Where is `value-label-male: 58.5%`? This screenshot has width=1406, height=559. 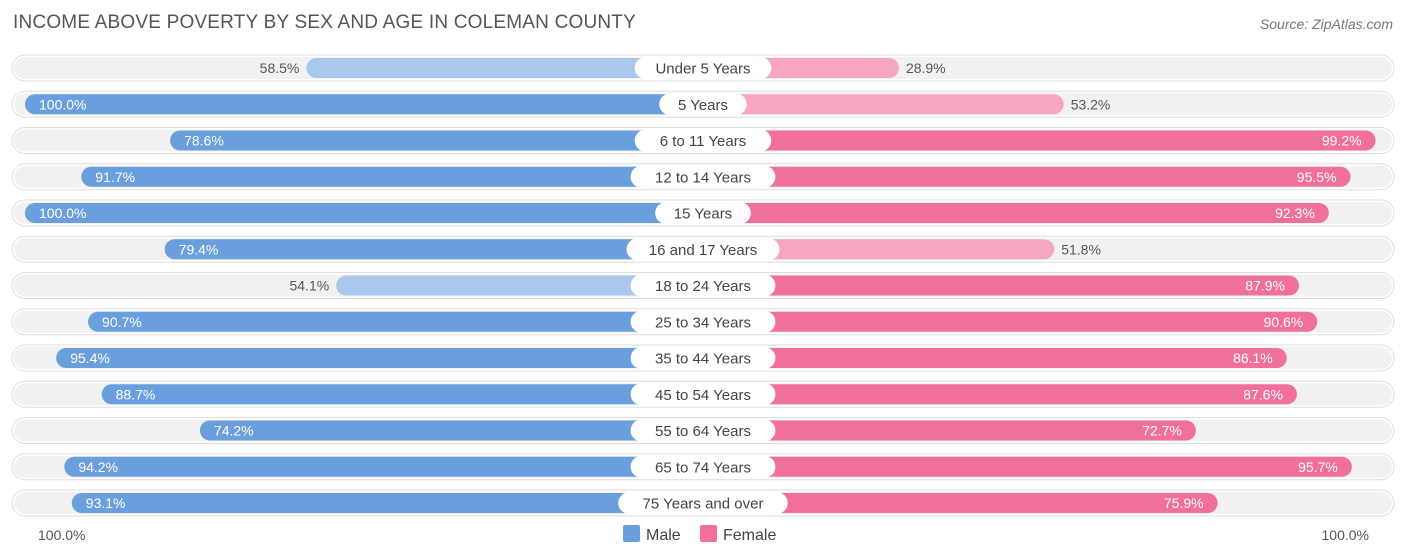
value-label-male: 58.5% is located at coordinates (280, 68).